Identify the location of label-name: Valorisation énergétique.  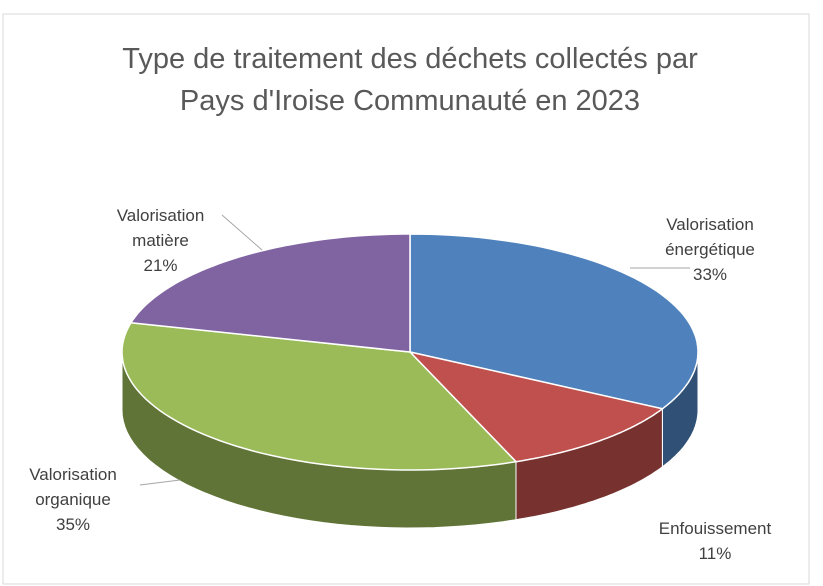
(710, 237).